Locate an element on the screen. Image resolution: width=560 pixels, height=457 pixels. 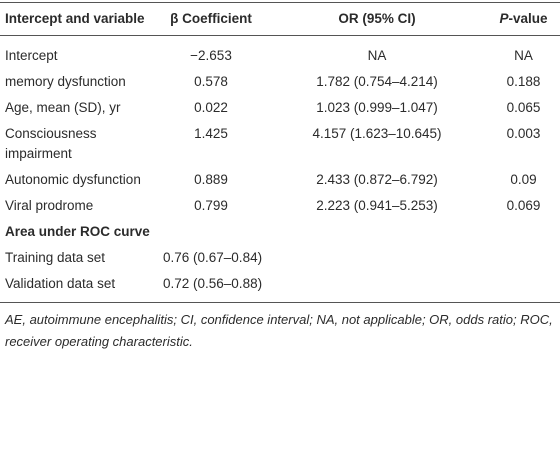
section-label: Area under ROC curve is located at coordinates (77, 231).